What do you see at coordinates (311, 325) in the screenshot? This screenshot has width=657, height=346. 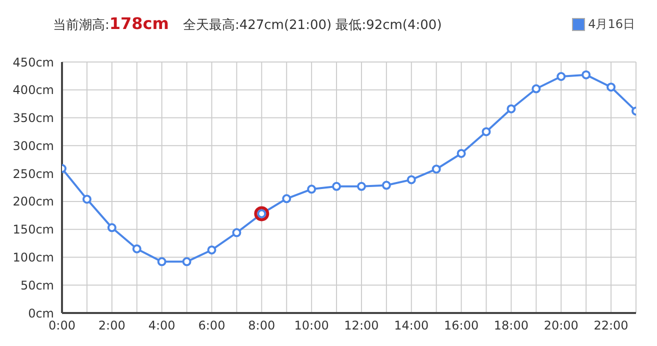 I see `x-tick-label: 10:00` at bounding box center [311, 325].